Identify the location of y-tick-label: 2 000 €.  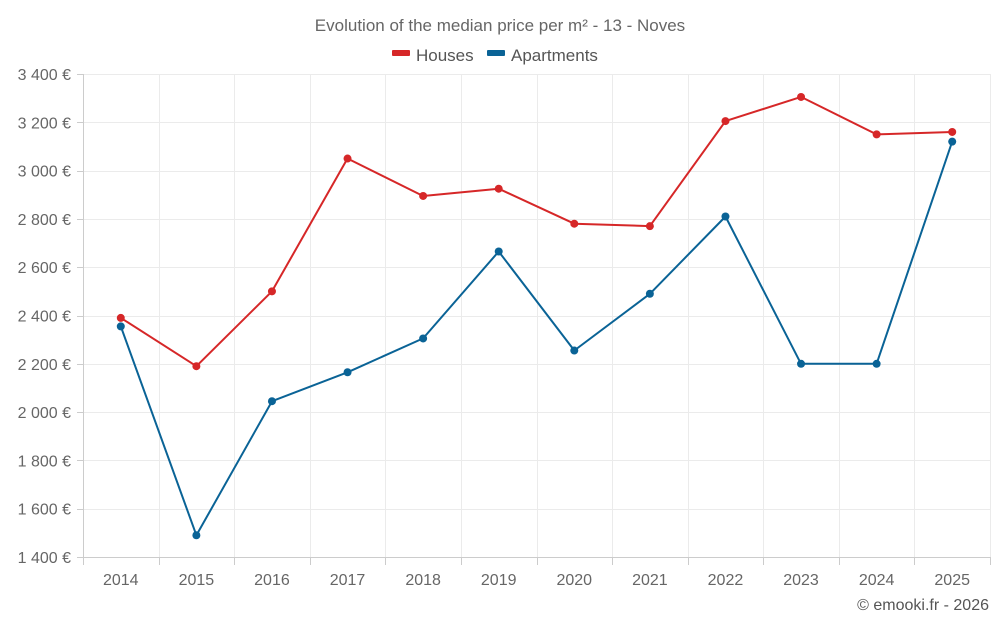
(44, 413).